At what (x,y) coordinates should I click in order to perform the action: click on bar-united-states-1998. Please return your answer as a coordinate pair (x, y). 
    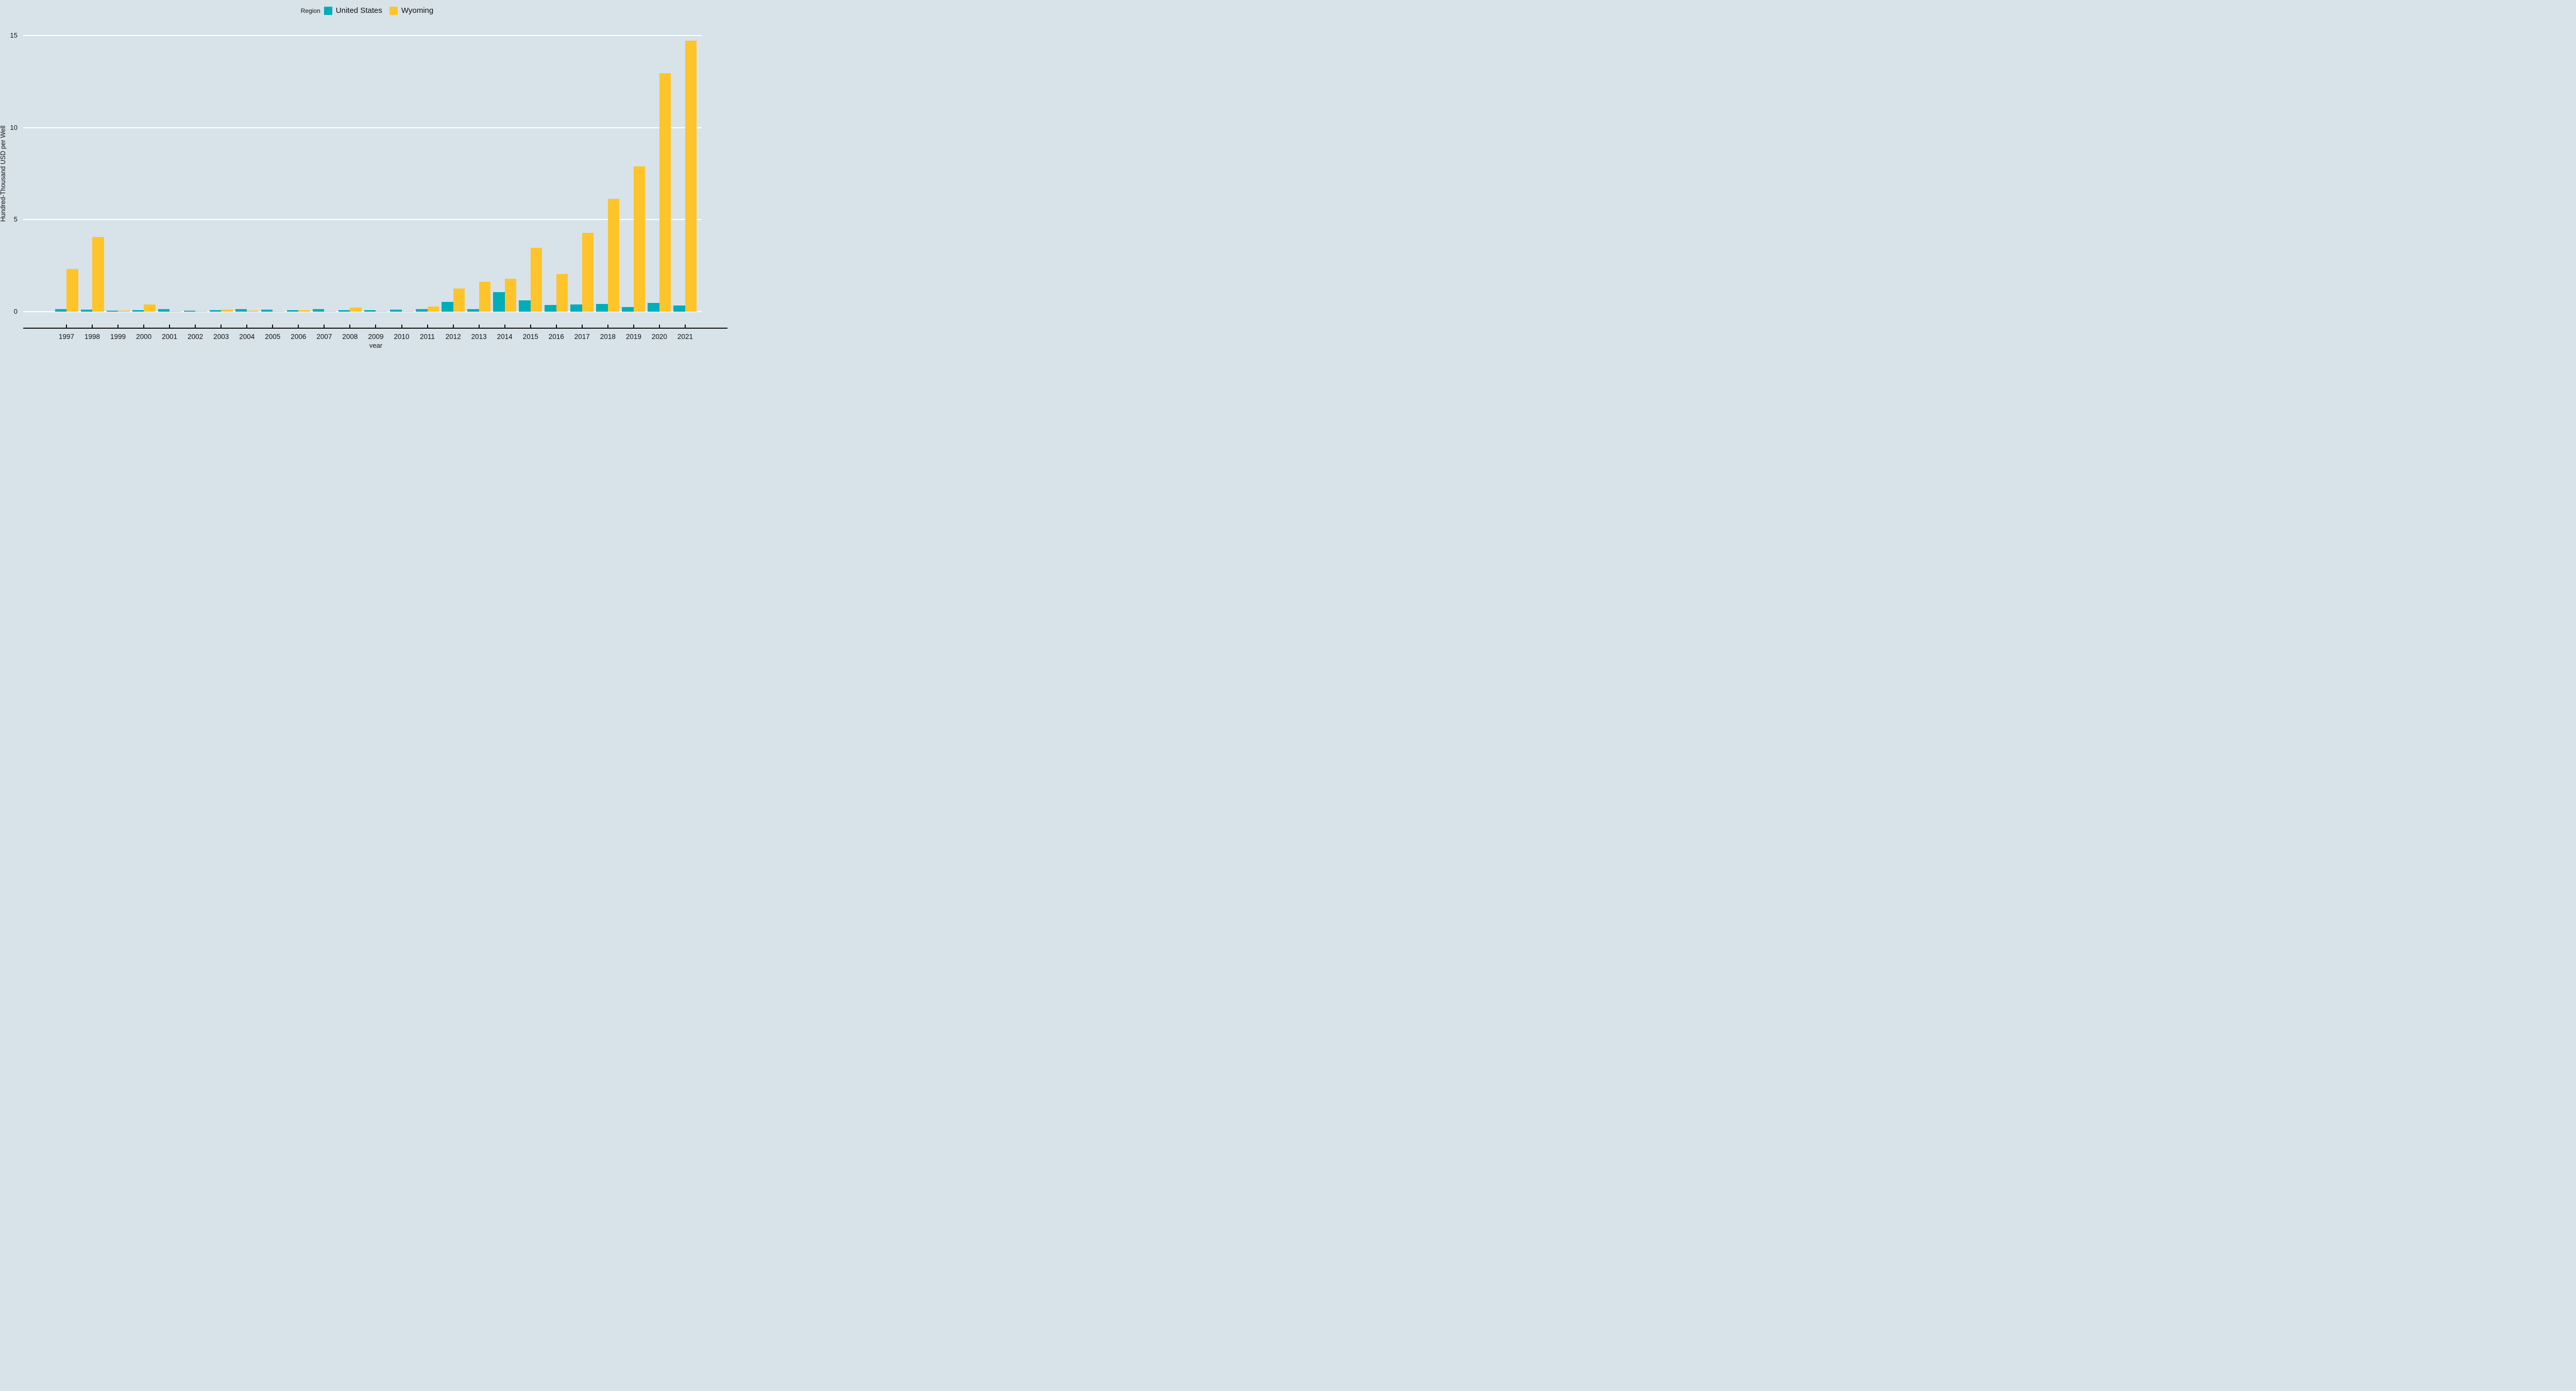
    Looking at the image, I should click on (86, 310).